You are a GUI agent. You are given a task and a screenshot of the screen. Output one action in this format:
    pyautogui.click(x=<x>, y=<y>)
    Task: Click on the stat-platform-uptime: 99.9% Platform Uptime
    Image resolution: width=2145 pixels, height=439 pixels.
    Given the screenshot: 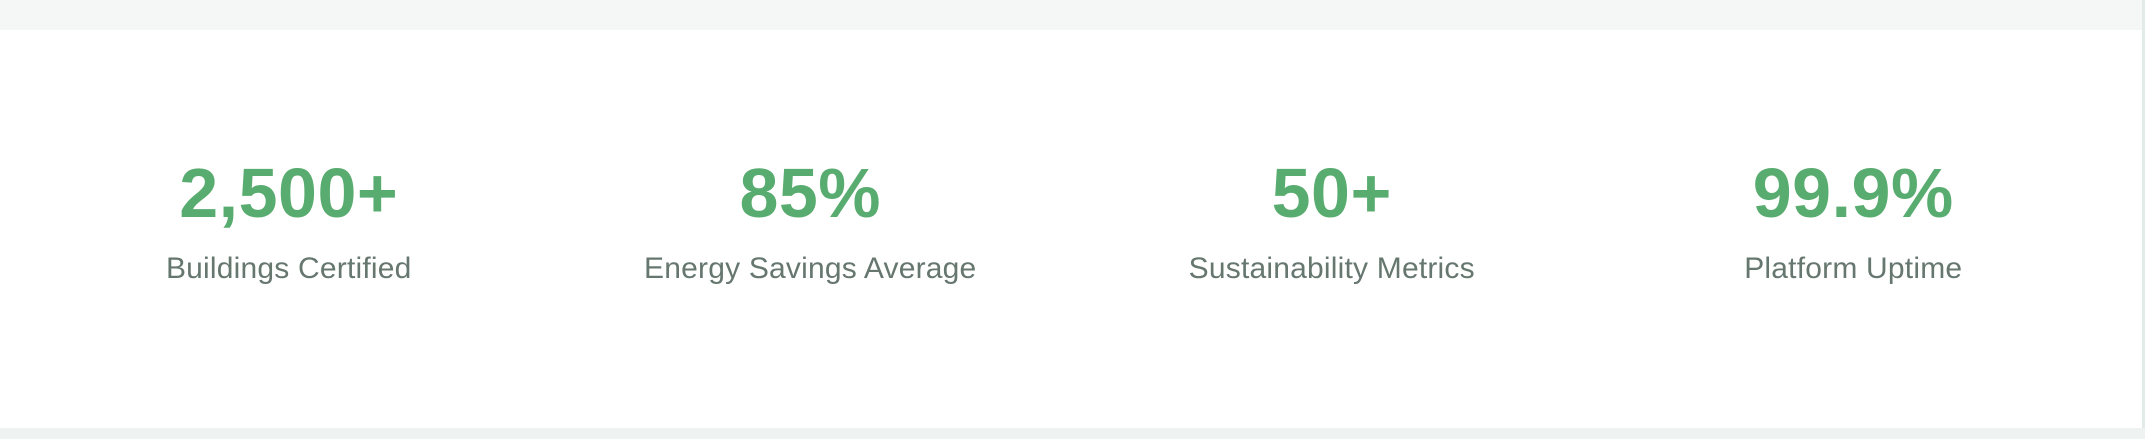 What is the action you would take?
    pyautogui.click(x=1854, y=221)
    